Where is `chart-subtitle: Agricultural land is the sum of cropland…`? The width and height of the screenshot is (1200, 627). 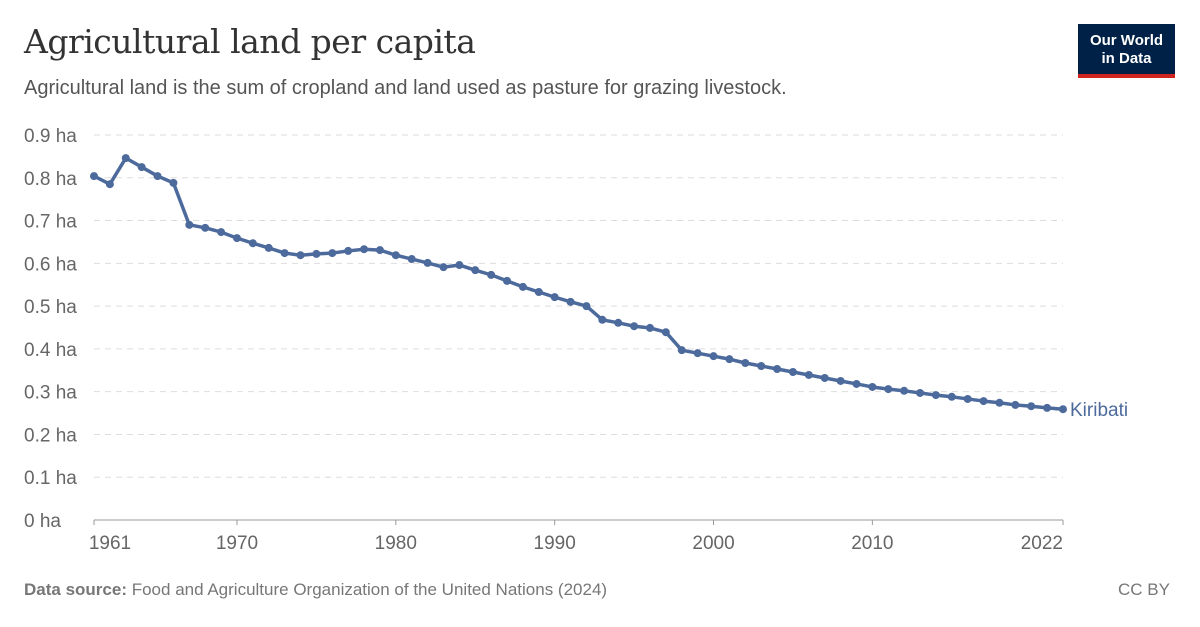 chart-subtitle: Agricultural land is the sum of cropland… is located at coordinates (405, 88).